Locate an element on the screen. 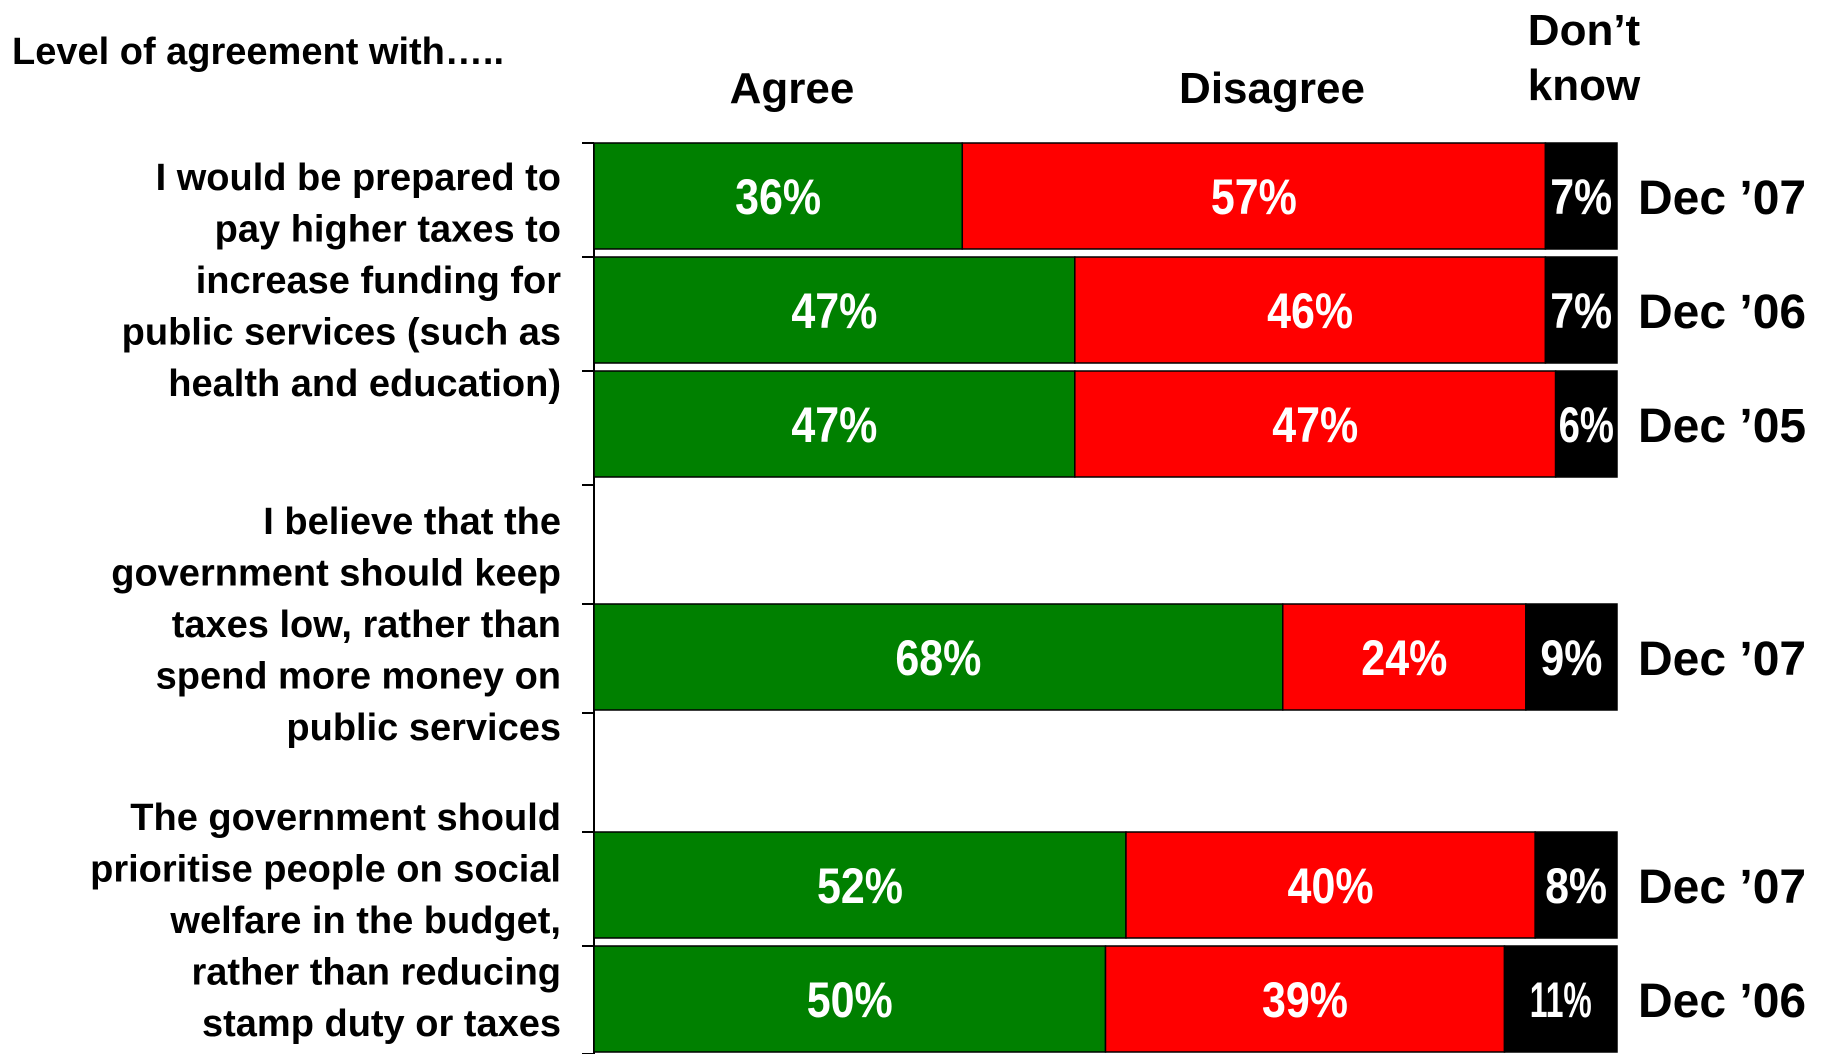  period-label: Dec ’05 is located at coordinates (1722, 426).